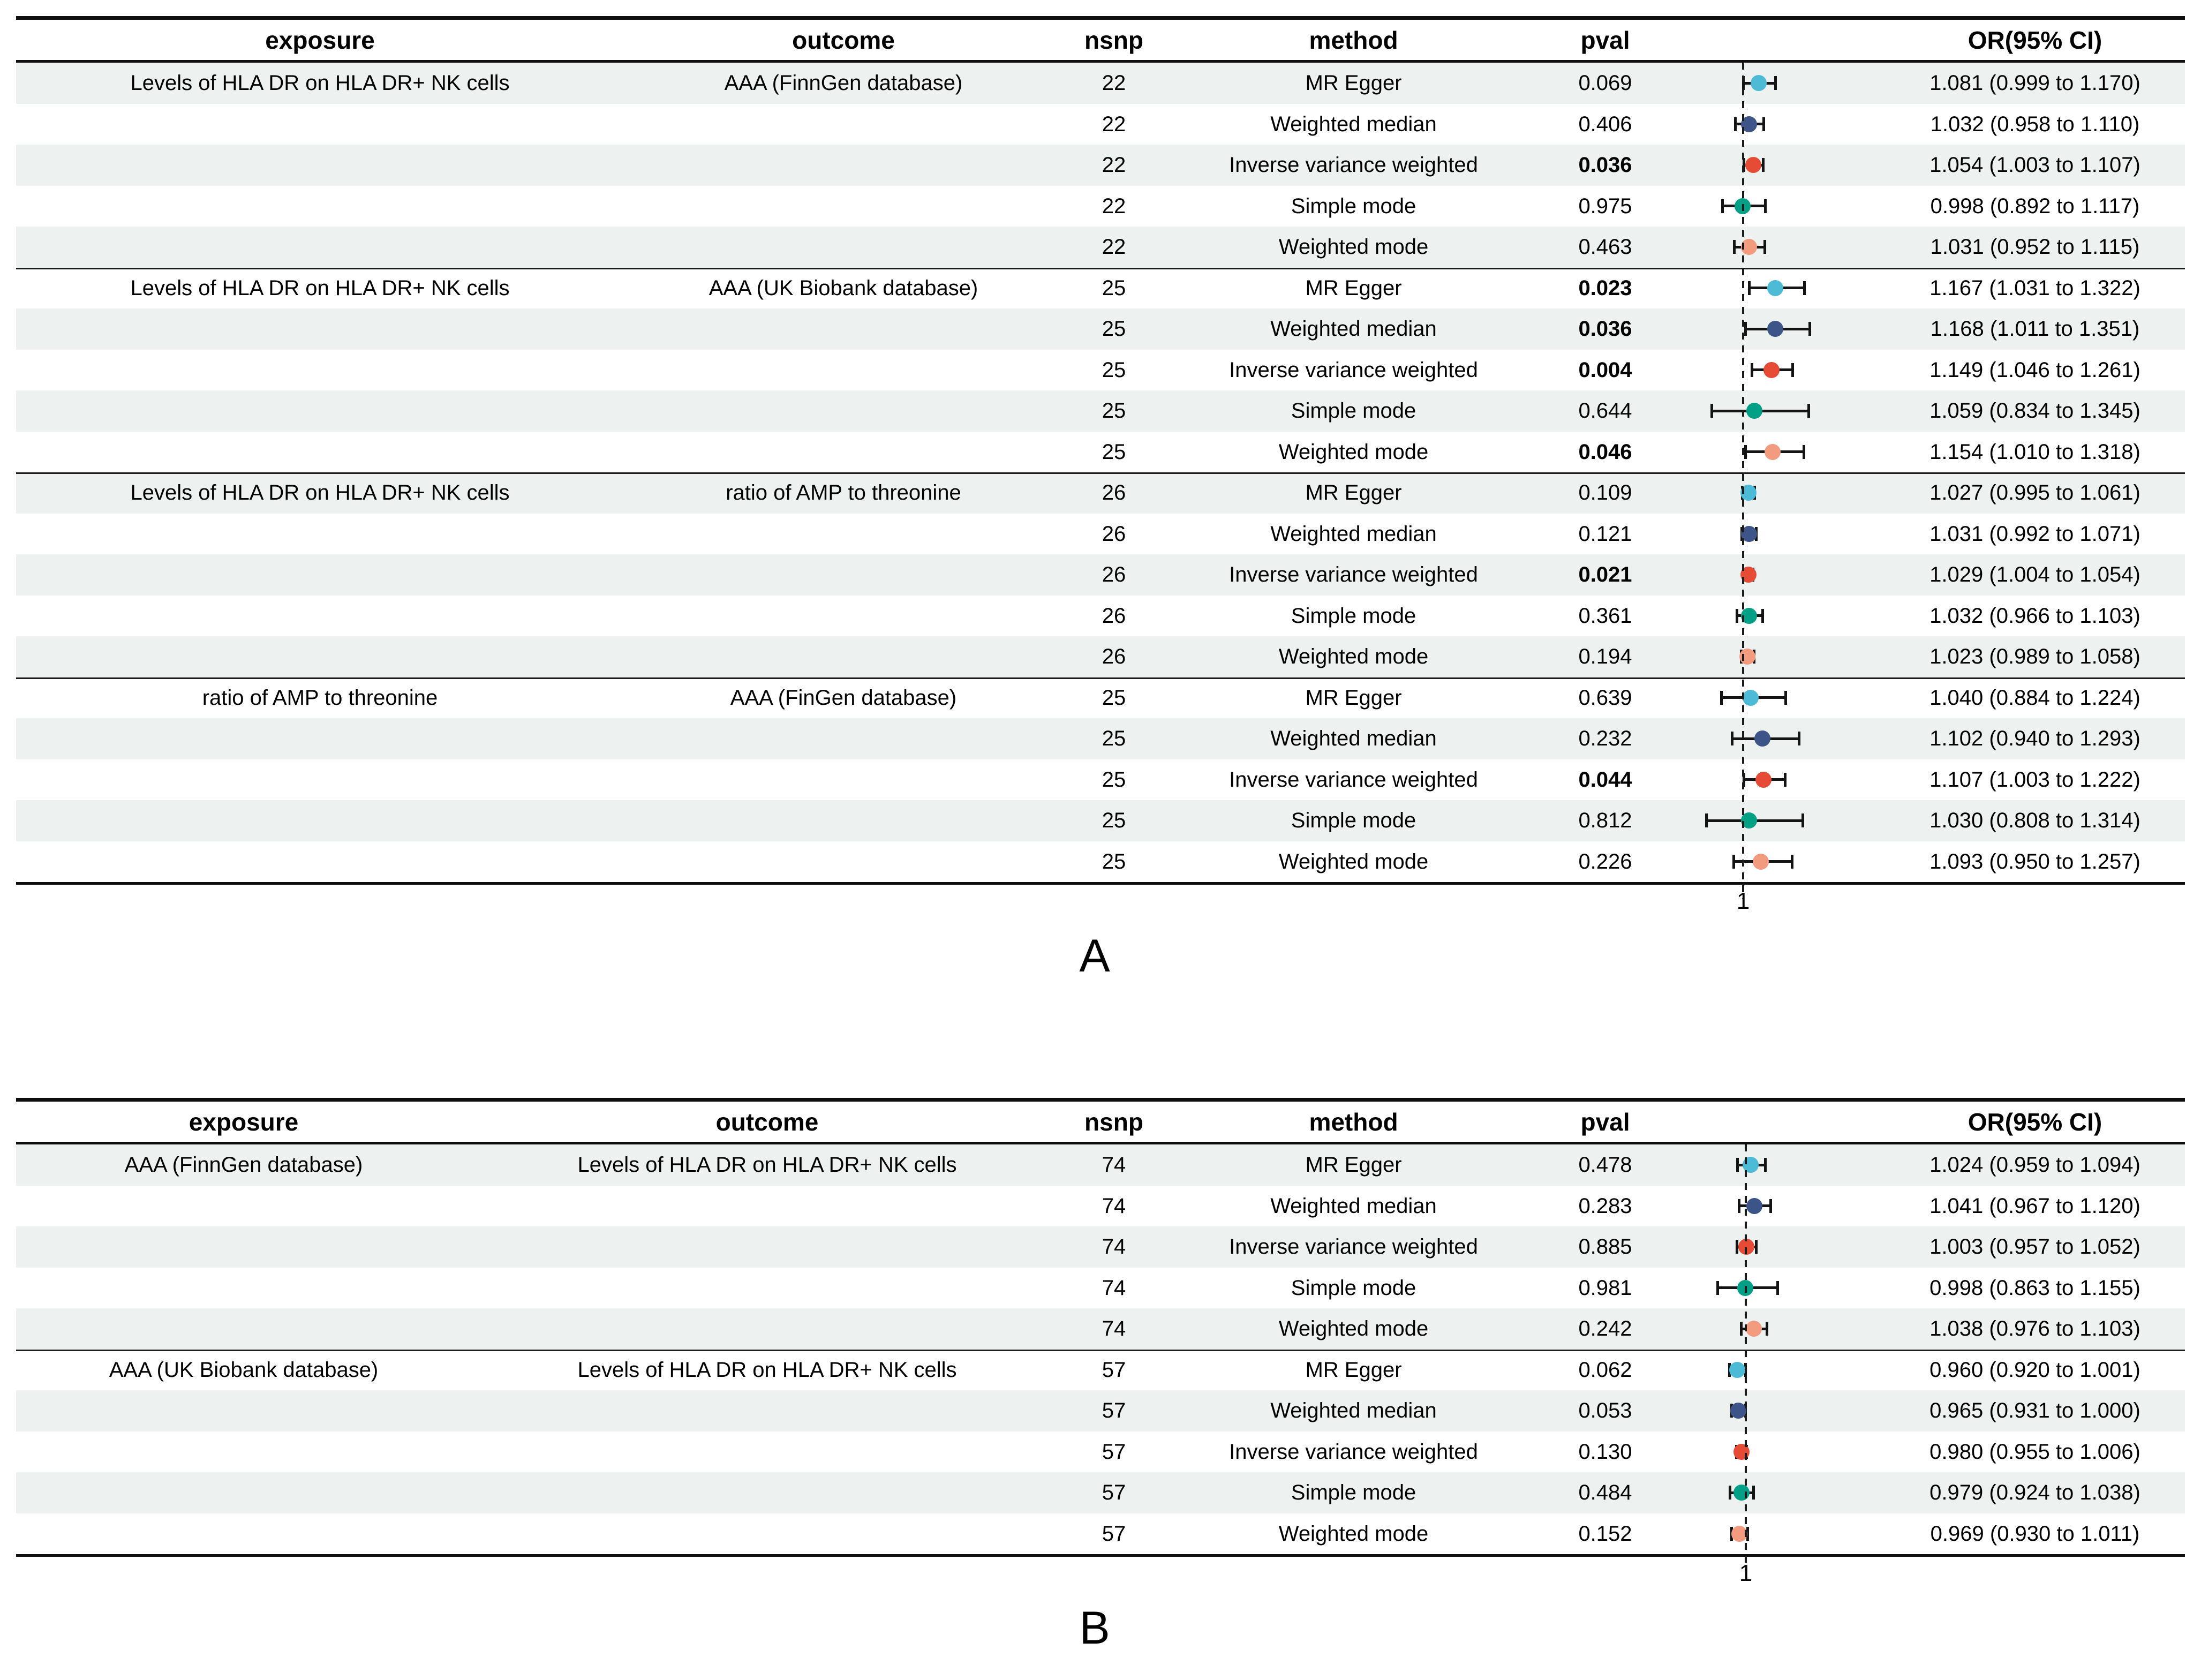  I want to click on or-ci-cell: 1.081 (0.999 to 1.170), so click(2034, 83).